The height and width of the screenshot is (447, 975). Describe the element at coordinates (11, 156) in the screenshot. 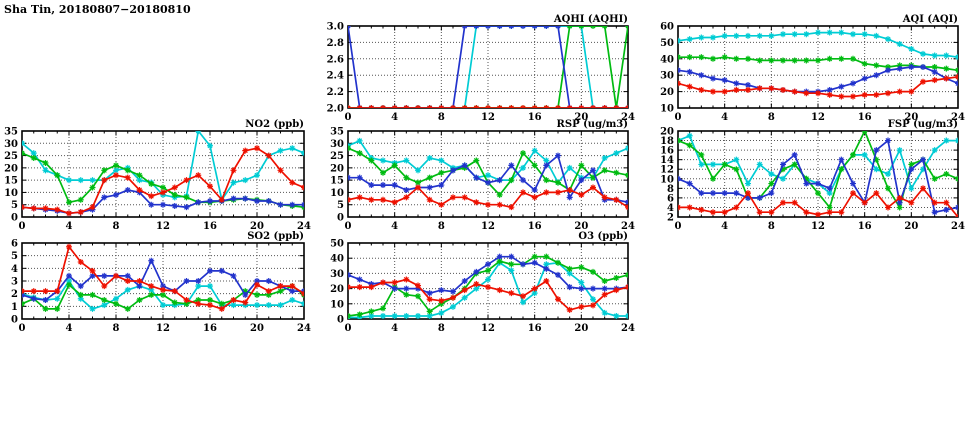

I see `svg-text: 25` at that location.